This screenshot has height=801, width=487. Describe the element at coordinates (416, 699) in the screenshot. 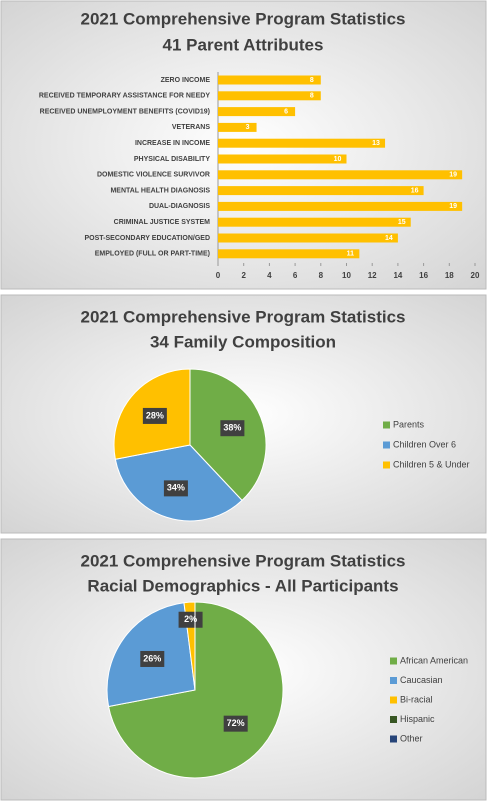

I see `legend-label: Bi-racial` at that location.